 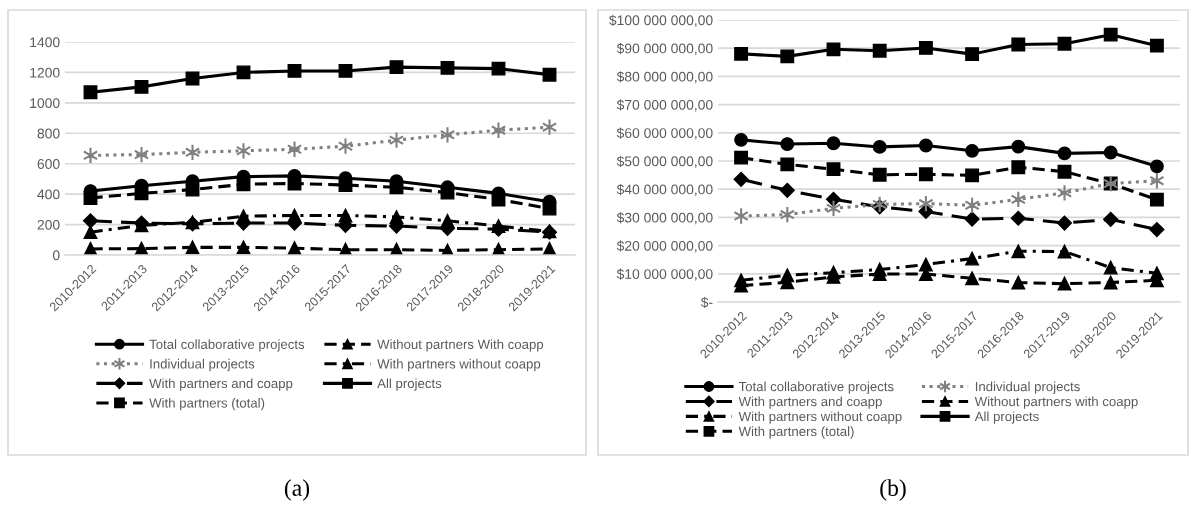 I want to click on y-tick-label: $40 000 000,00, so click(x=664, y=190).